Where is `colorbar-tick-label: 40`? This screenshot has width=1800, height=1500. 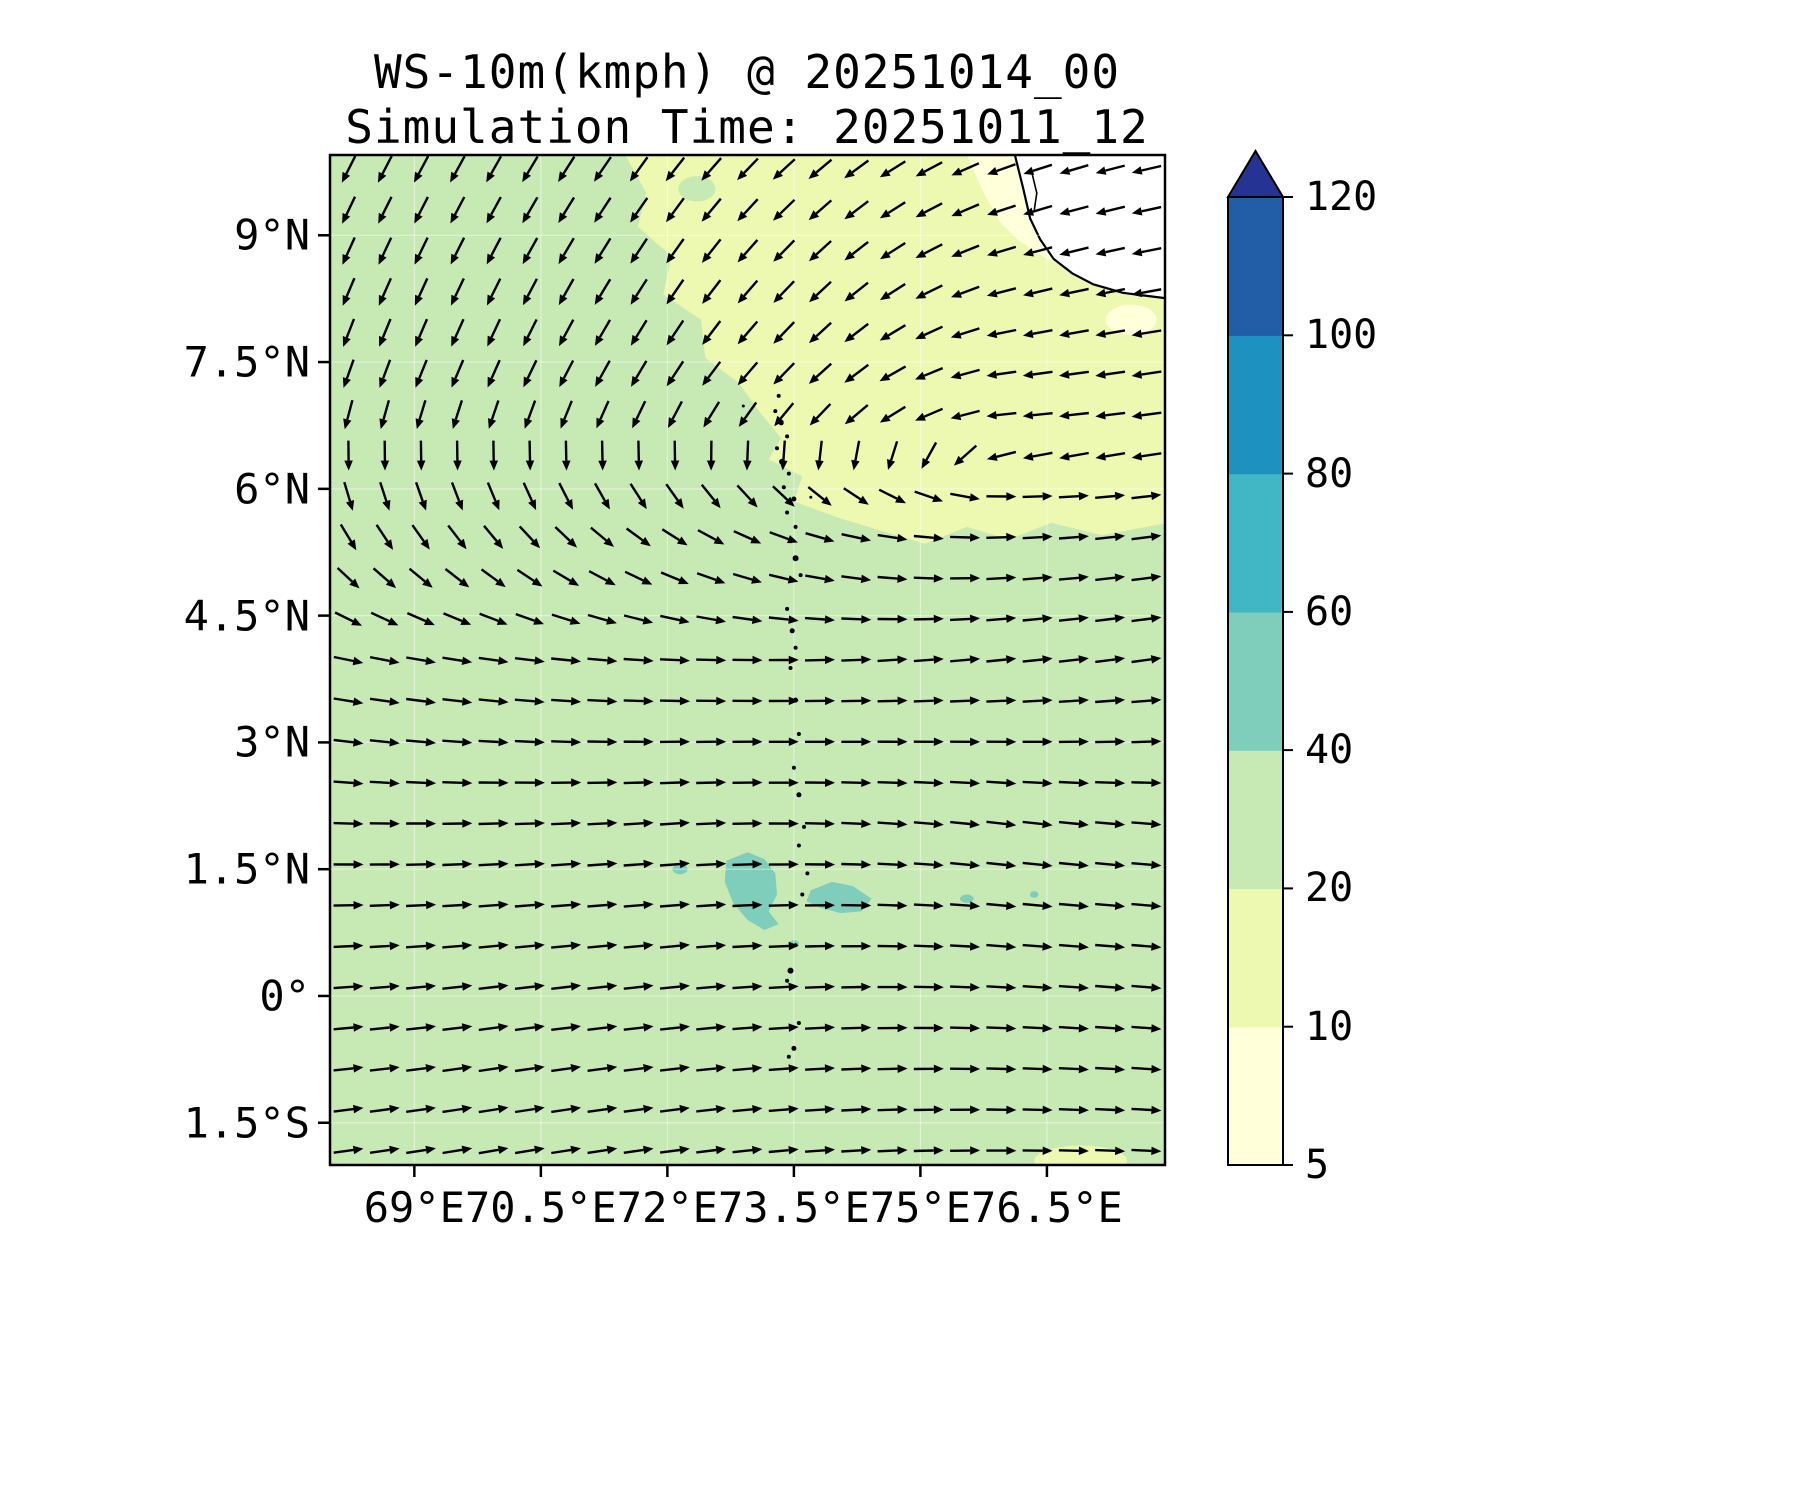
colorbar-tick-label: 40 is located at coordinates (1329, 750).